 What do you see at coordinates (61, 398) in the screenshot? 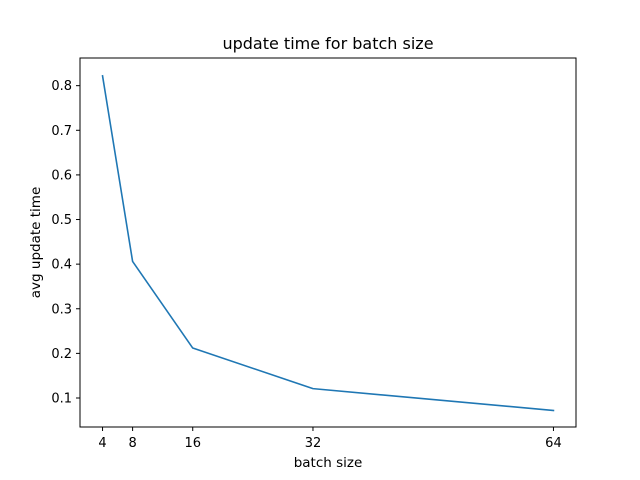
I see `y-tick-label: 0.1` at bounding box center [61, 398].